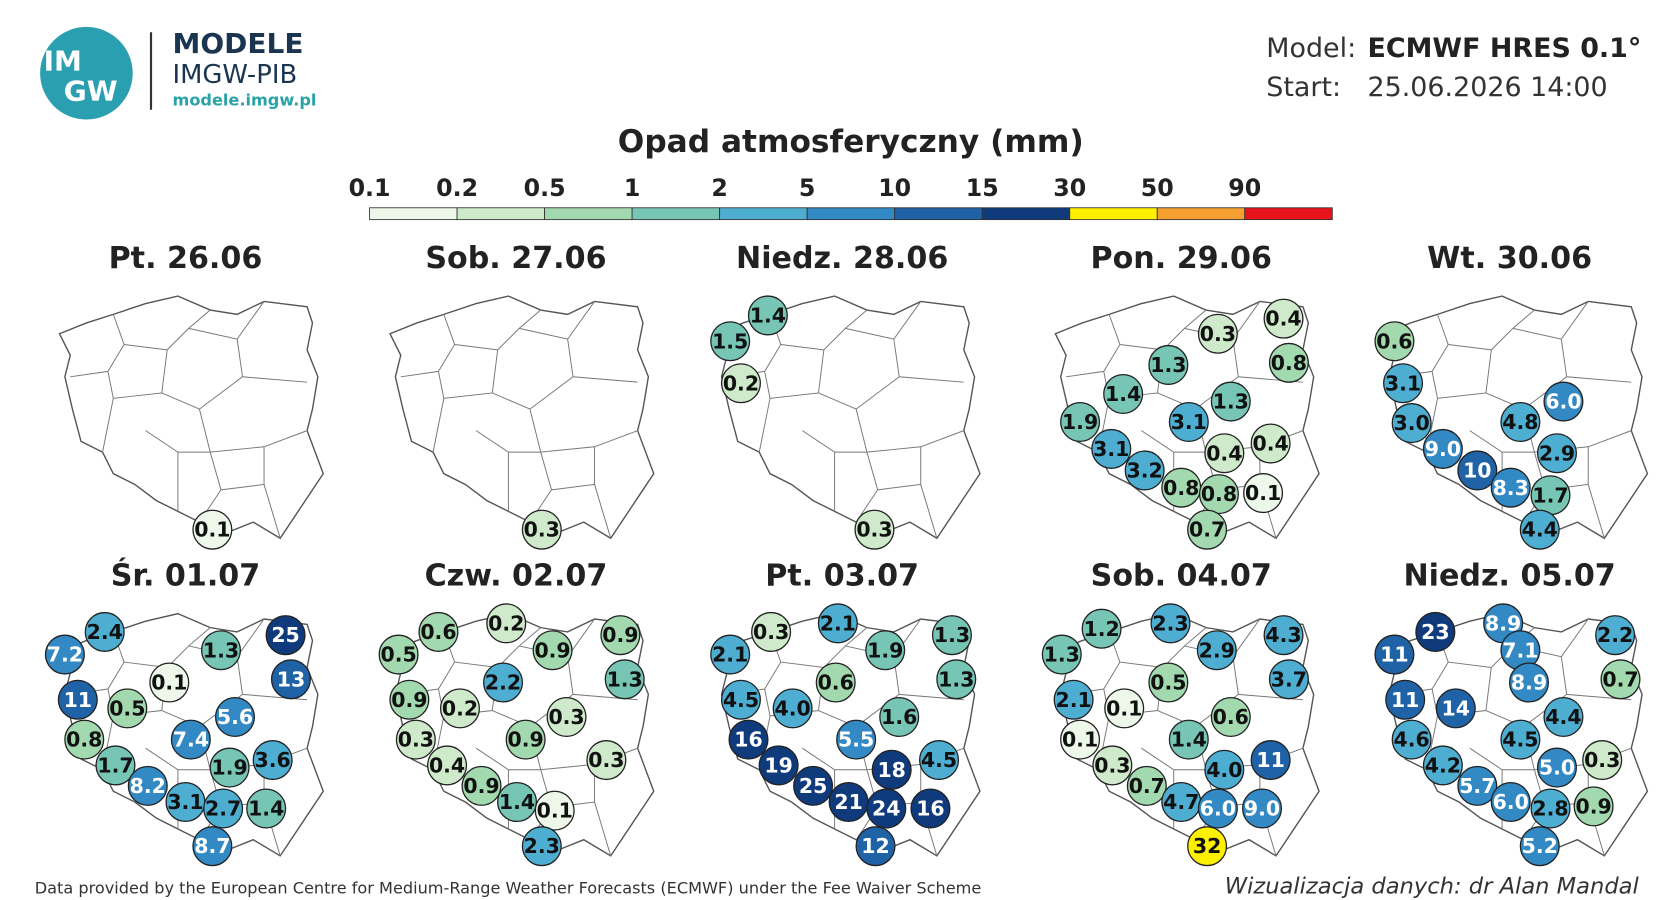 The width and height of the screenshot is (1680, 900). What do you see at coordinates (891, 769) in the screenshot?
I see `precip-bubble: 18` at bounding box center [891, 769].